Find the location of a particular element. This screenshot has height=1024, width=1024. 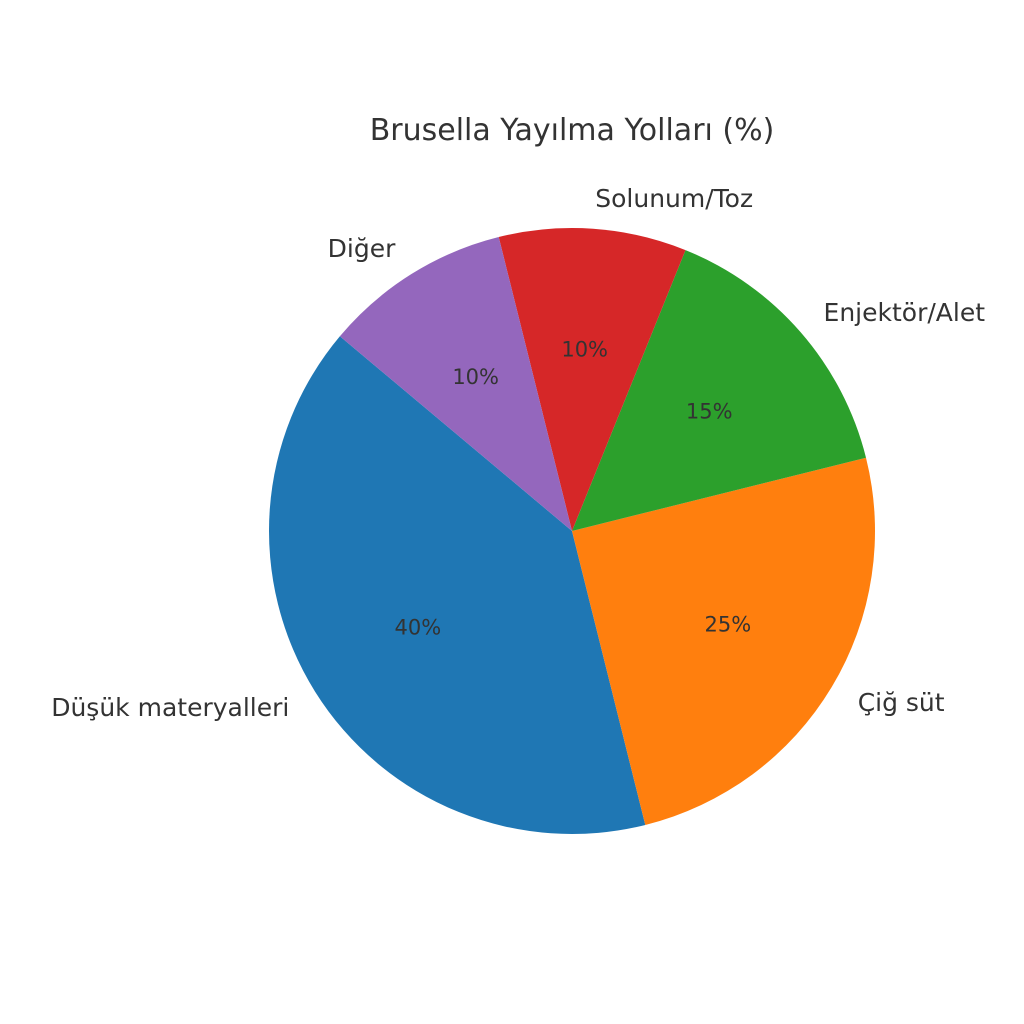

pct-label-dusuk-materyalleri: 40% is located at coordinates (417, 627).